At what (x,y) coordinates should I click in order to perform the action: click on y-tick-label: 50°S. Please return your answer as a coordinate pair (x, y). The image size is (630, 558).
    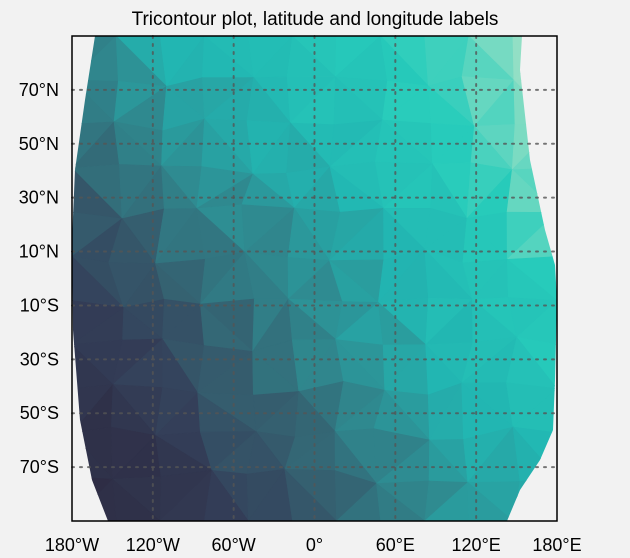
    Looking at the image, I should click on (39, 413).